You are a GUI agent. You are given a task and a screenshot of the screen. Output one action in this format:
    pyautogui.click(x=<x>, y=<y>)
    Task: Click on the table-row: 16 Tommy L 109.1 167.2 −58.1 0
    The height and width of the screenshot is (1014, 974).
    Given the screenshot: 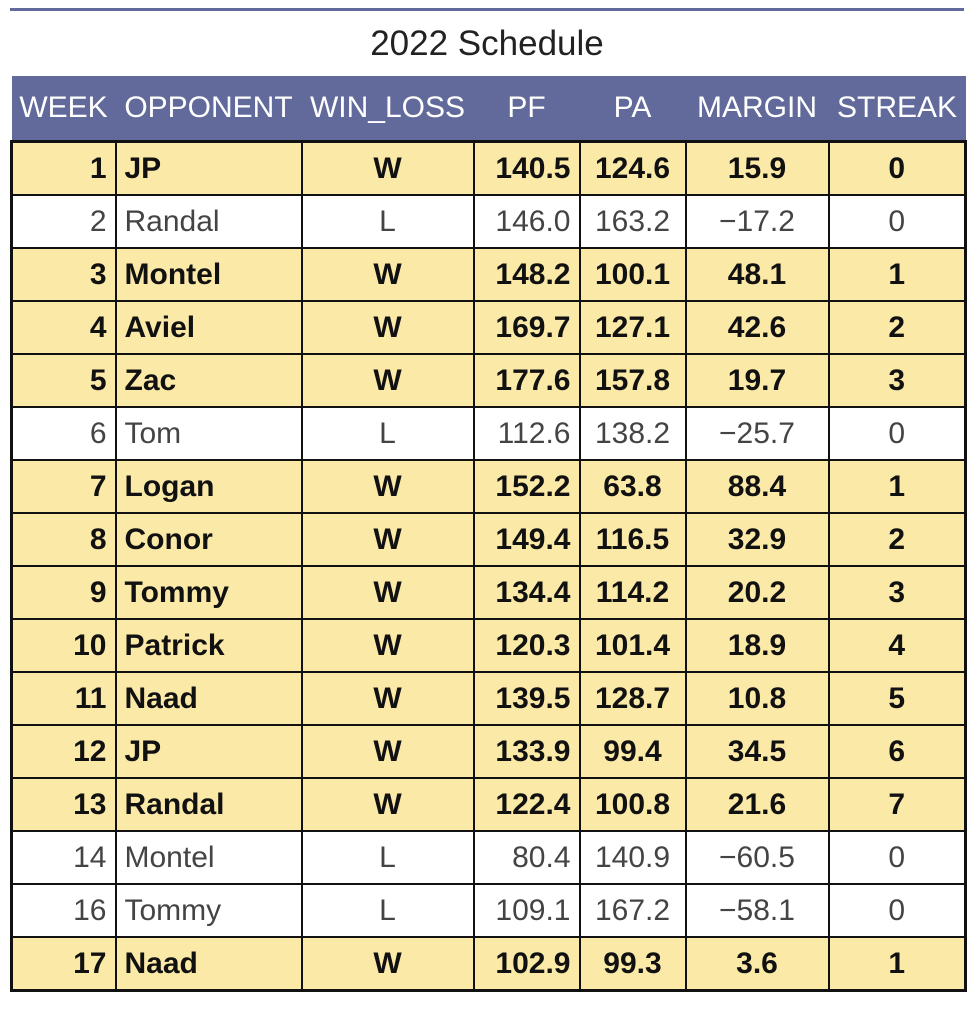 What is the action you would take?
    pyautogui.click(x=488, y=910)
    